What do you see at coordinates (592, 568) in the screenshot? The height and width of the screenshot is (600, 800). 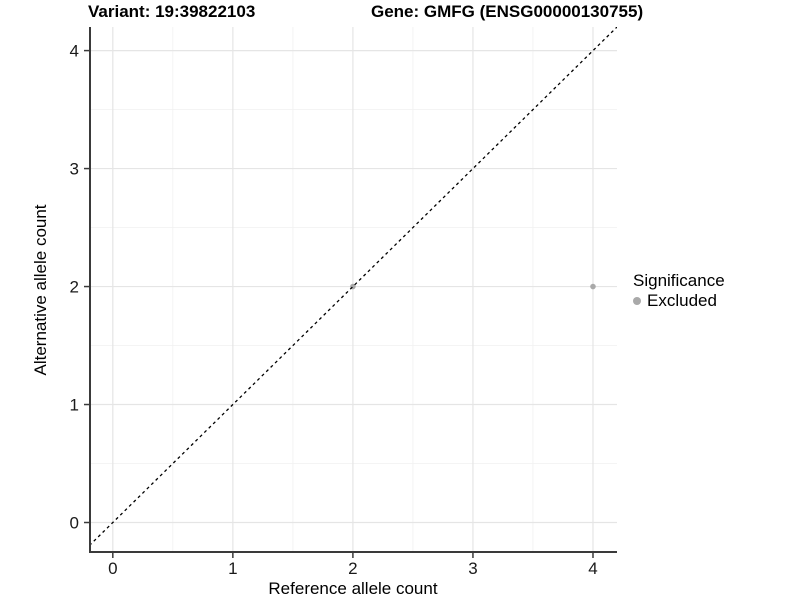 I see `x-tick-label: 4` at bounding box center [592, 568].